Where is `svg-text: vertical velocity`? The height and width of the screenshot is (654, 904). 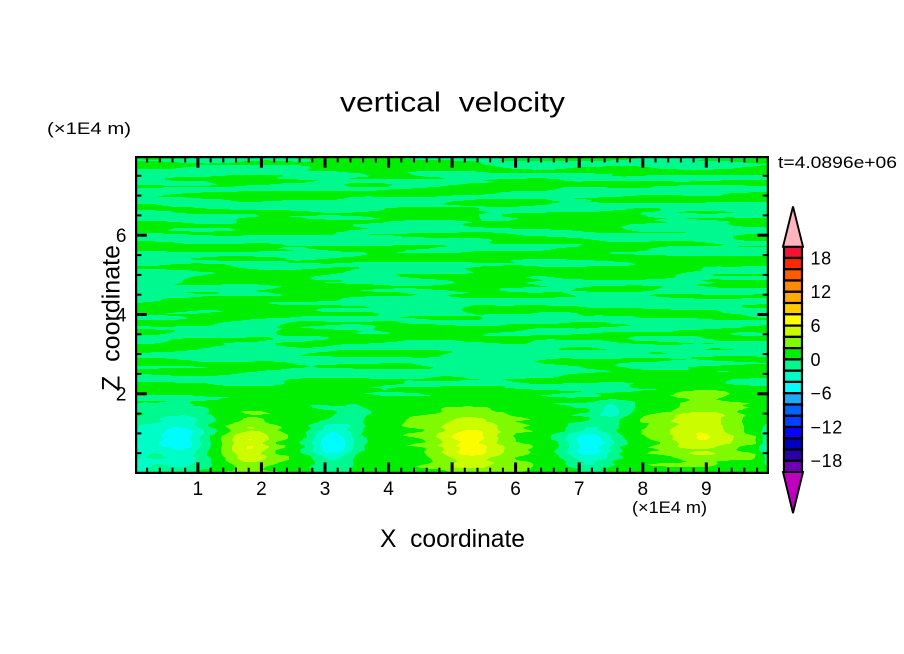 svg-text: vertical velocity is located at coordinates (452, 102).